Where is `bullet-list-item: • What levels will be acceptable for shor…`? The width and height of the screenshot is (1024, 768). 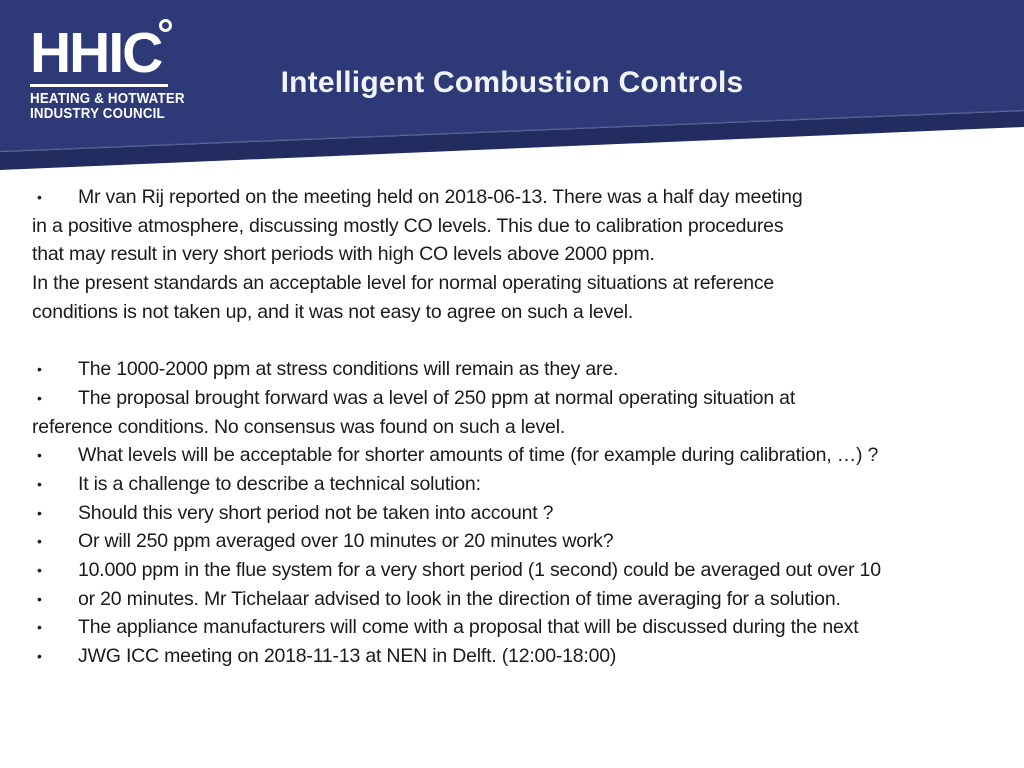
bullet-list-item: • What levels will be acceptable for shor… is located at coordinates (512, 455).